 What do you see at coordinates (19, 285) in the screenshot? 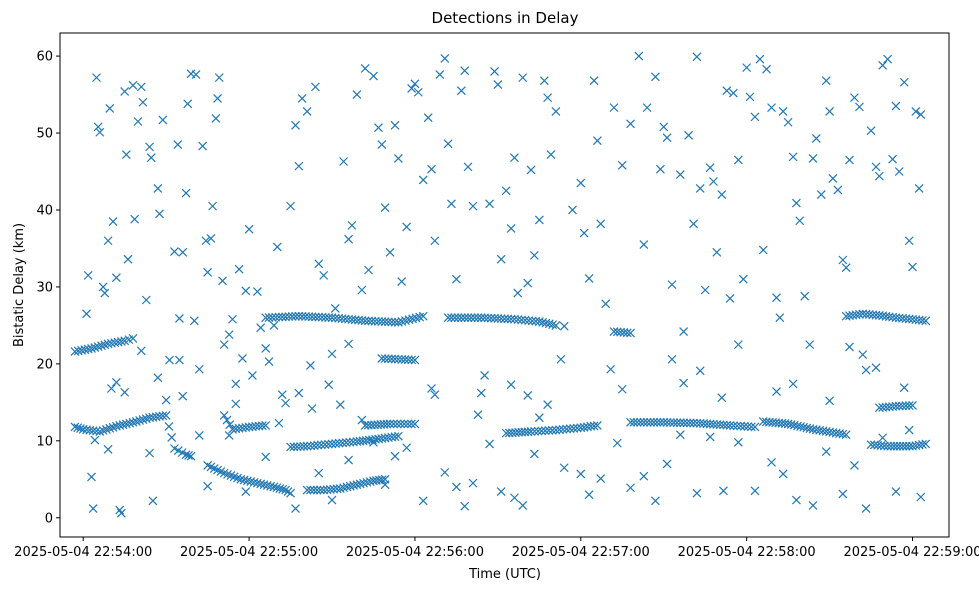
I see `y-axis-label: Bistatic Delay (km)` at bounding box center [19, 285].